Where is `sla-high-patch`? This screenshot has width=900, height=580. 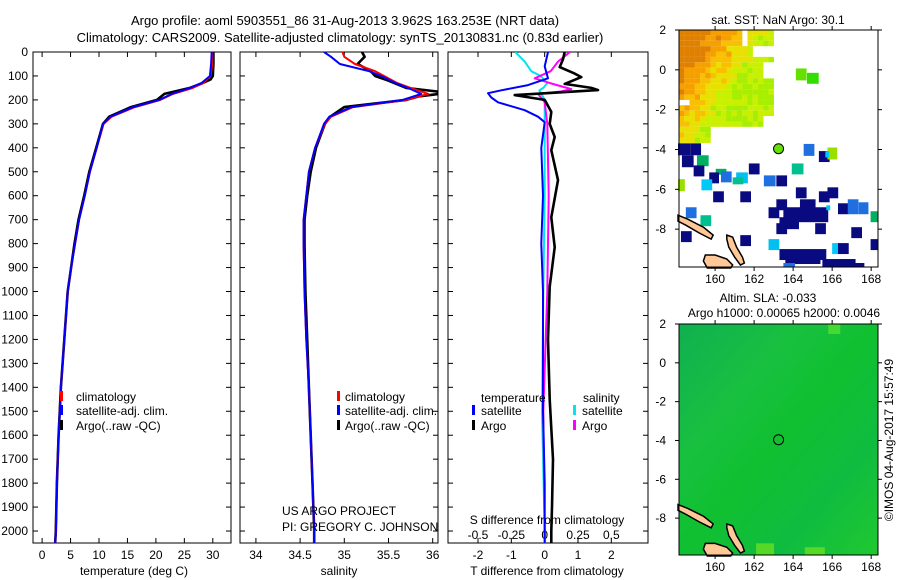
sla-high-patch is located at coordinates (814, 551).